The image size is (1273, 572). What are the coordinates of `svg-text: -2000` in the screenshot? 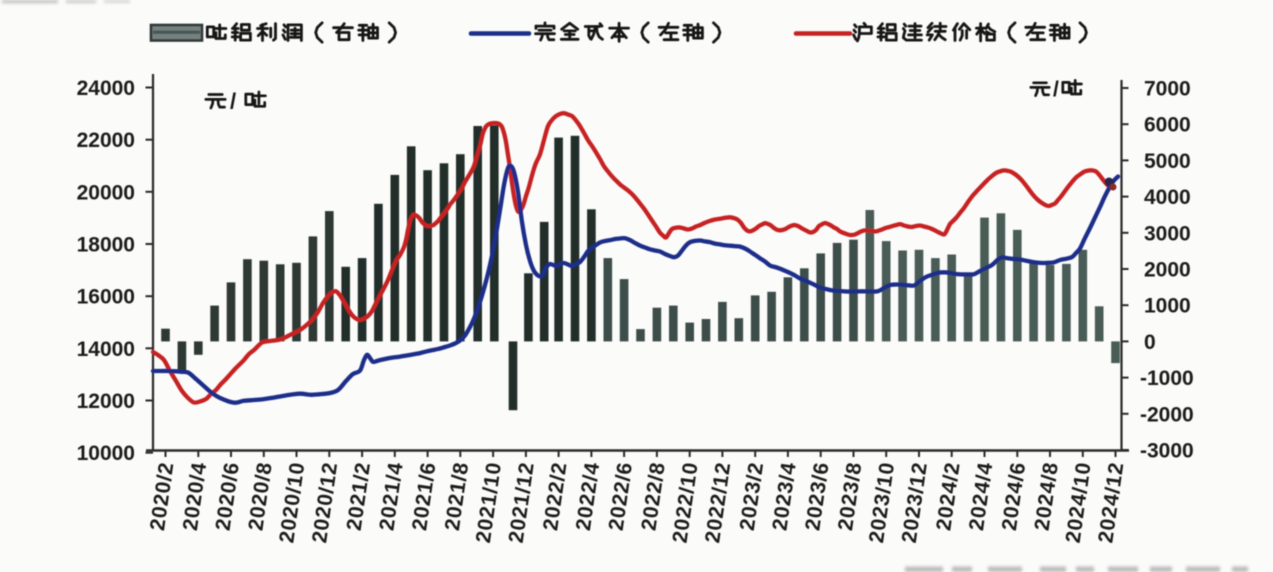 It's located at (1167, 414).